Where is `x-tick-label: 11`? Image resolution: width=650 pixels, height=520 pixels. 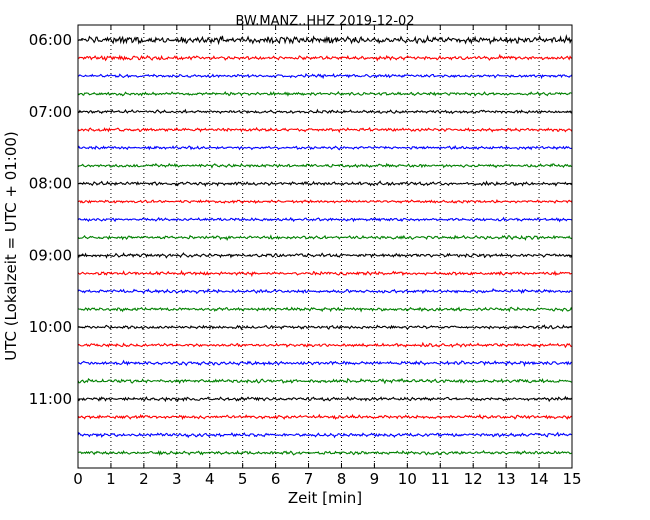
x-tick-label: 11 is located at coordinates (440, 479).